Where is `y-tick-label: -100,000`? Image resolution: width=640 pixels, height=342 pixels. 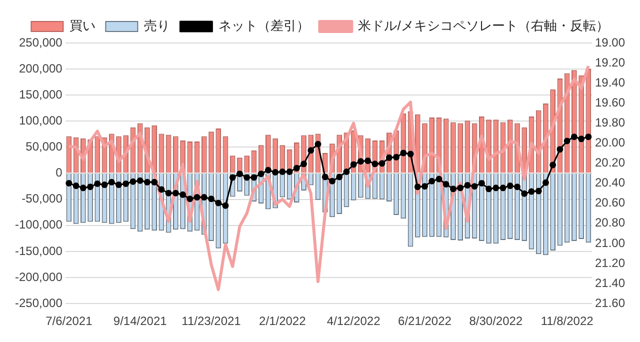
y-tick-label: -100,000 is located at coordinates (39, 225).